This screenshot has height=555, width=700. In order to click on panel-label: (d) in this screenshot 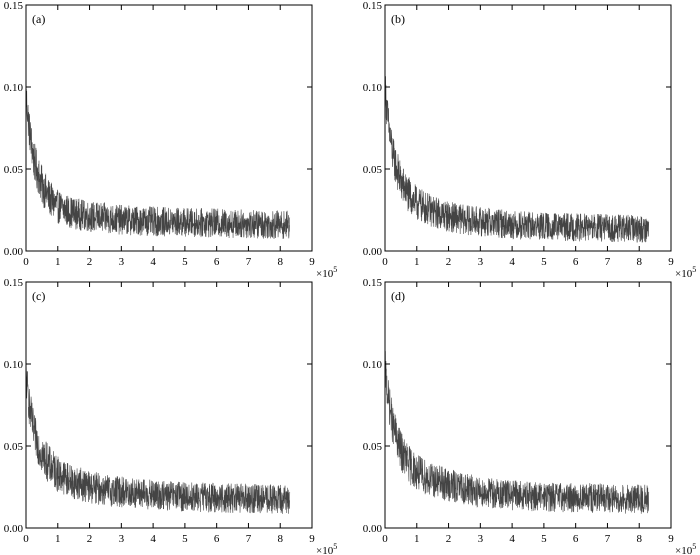, I will do `click(398, 296)`.